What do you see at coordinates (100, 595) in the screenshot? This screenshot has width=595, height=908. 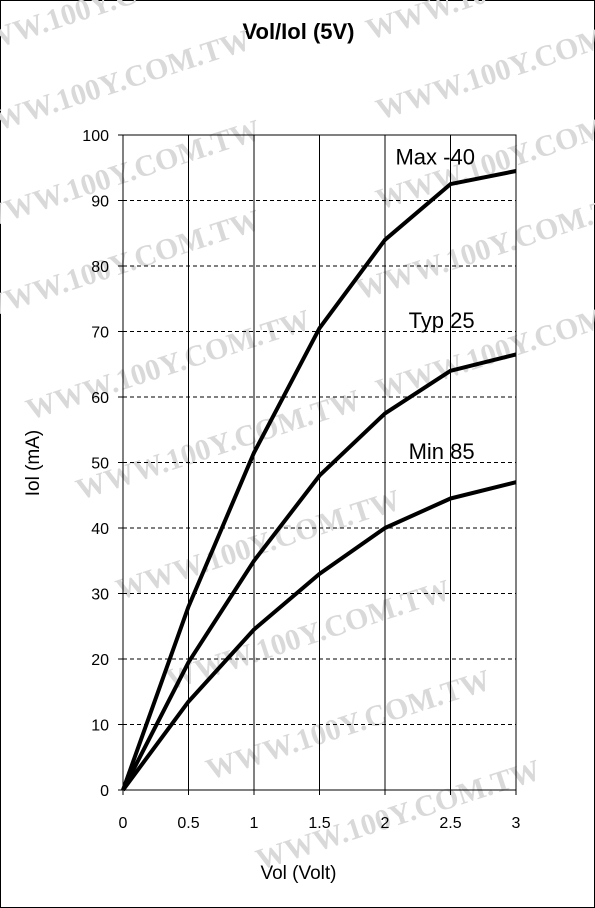 I see `y-tick-label: 30` at bounding box center [100, 595].